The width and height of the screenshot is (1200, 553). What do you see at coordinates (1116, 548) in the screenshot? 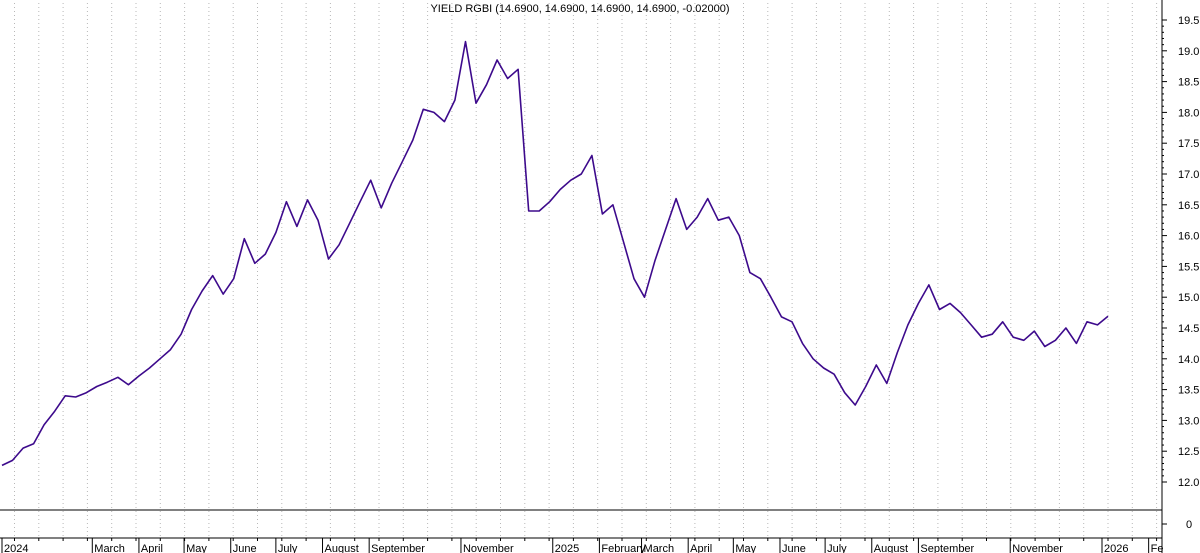
I see `x-tick-label: 2026` at bounding box center [1116, 548].